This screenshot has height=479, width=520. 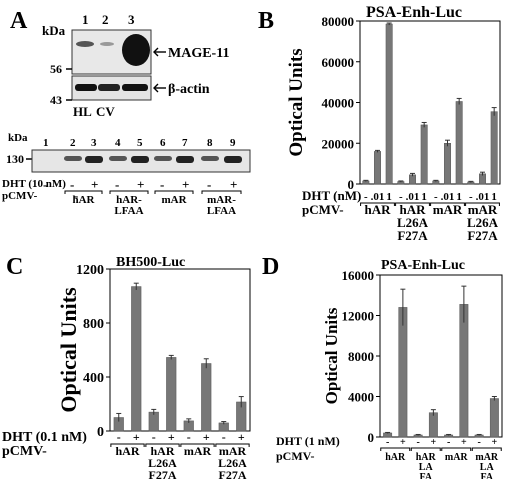 What do you see at coordinates (163, 143) in the screenshot?
I see `blot-bottom-lane-number: 6` at bounding box center [163, 143].